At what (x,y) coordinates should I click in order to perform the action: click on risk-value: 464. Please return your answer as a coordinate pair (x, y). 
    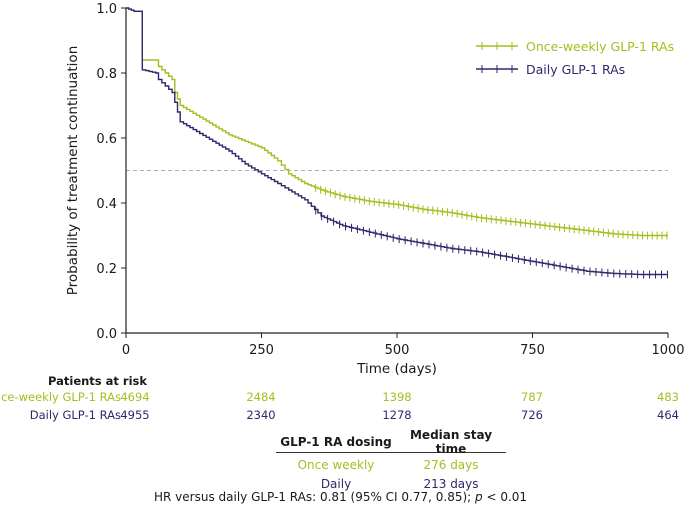
    Looking at the image, I should click on (668, 415).